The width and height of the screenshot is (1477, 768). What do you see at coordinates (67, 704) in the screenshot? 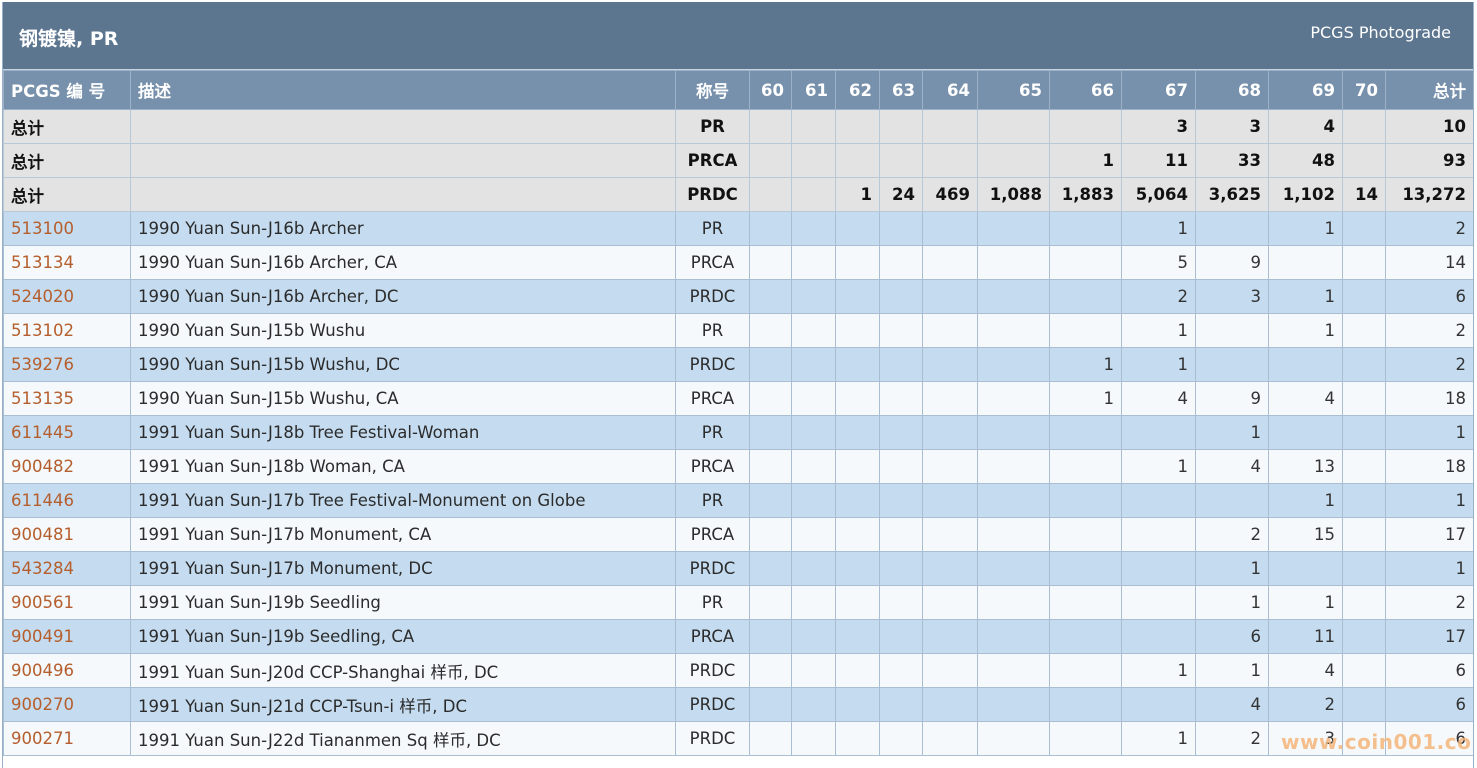
I see `pcgs-number-link: 900270` at bounding box center [67, 704].